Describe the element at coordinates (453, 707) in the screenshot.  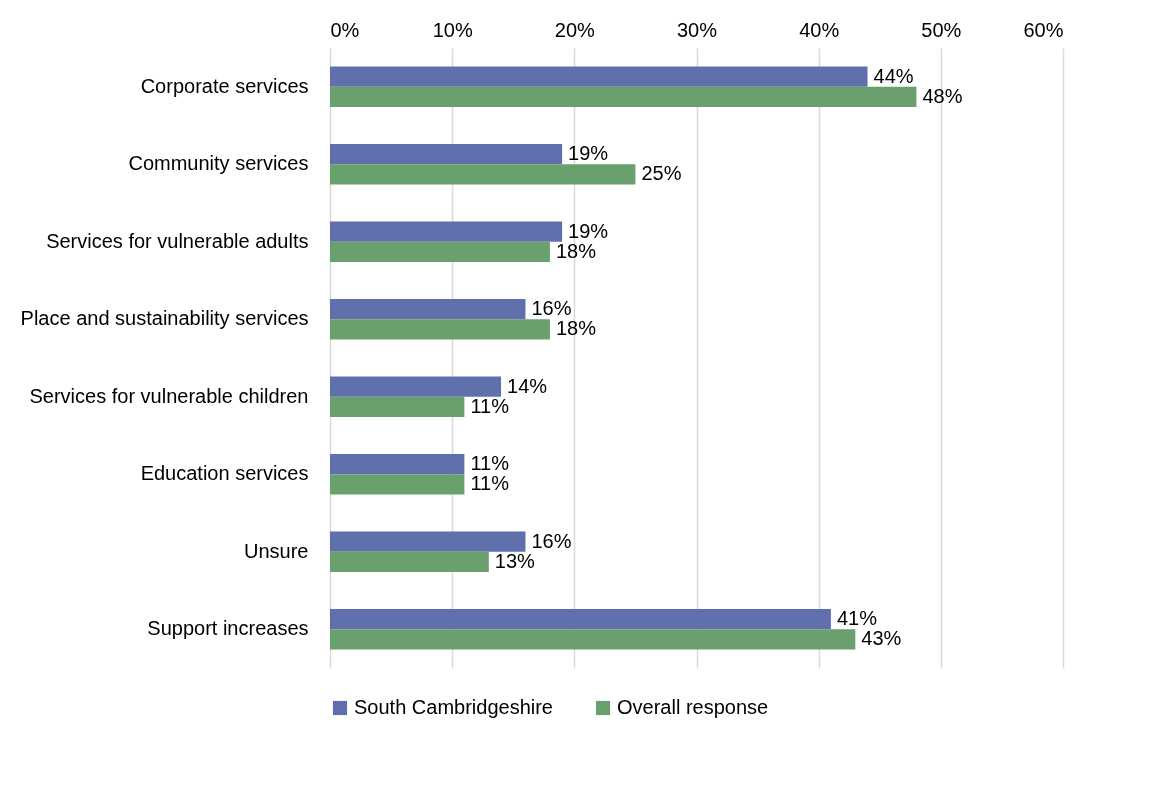
I see `legend-label: South Cambridgeshire` at that location.